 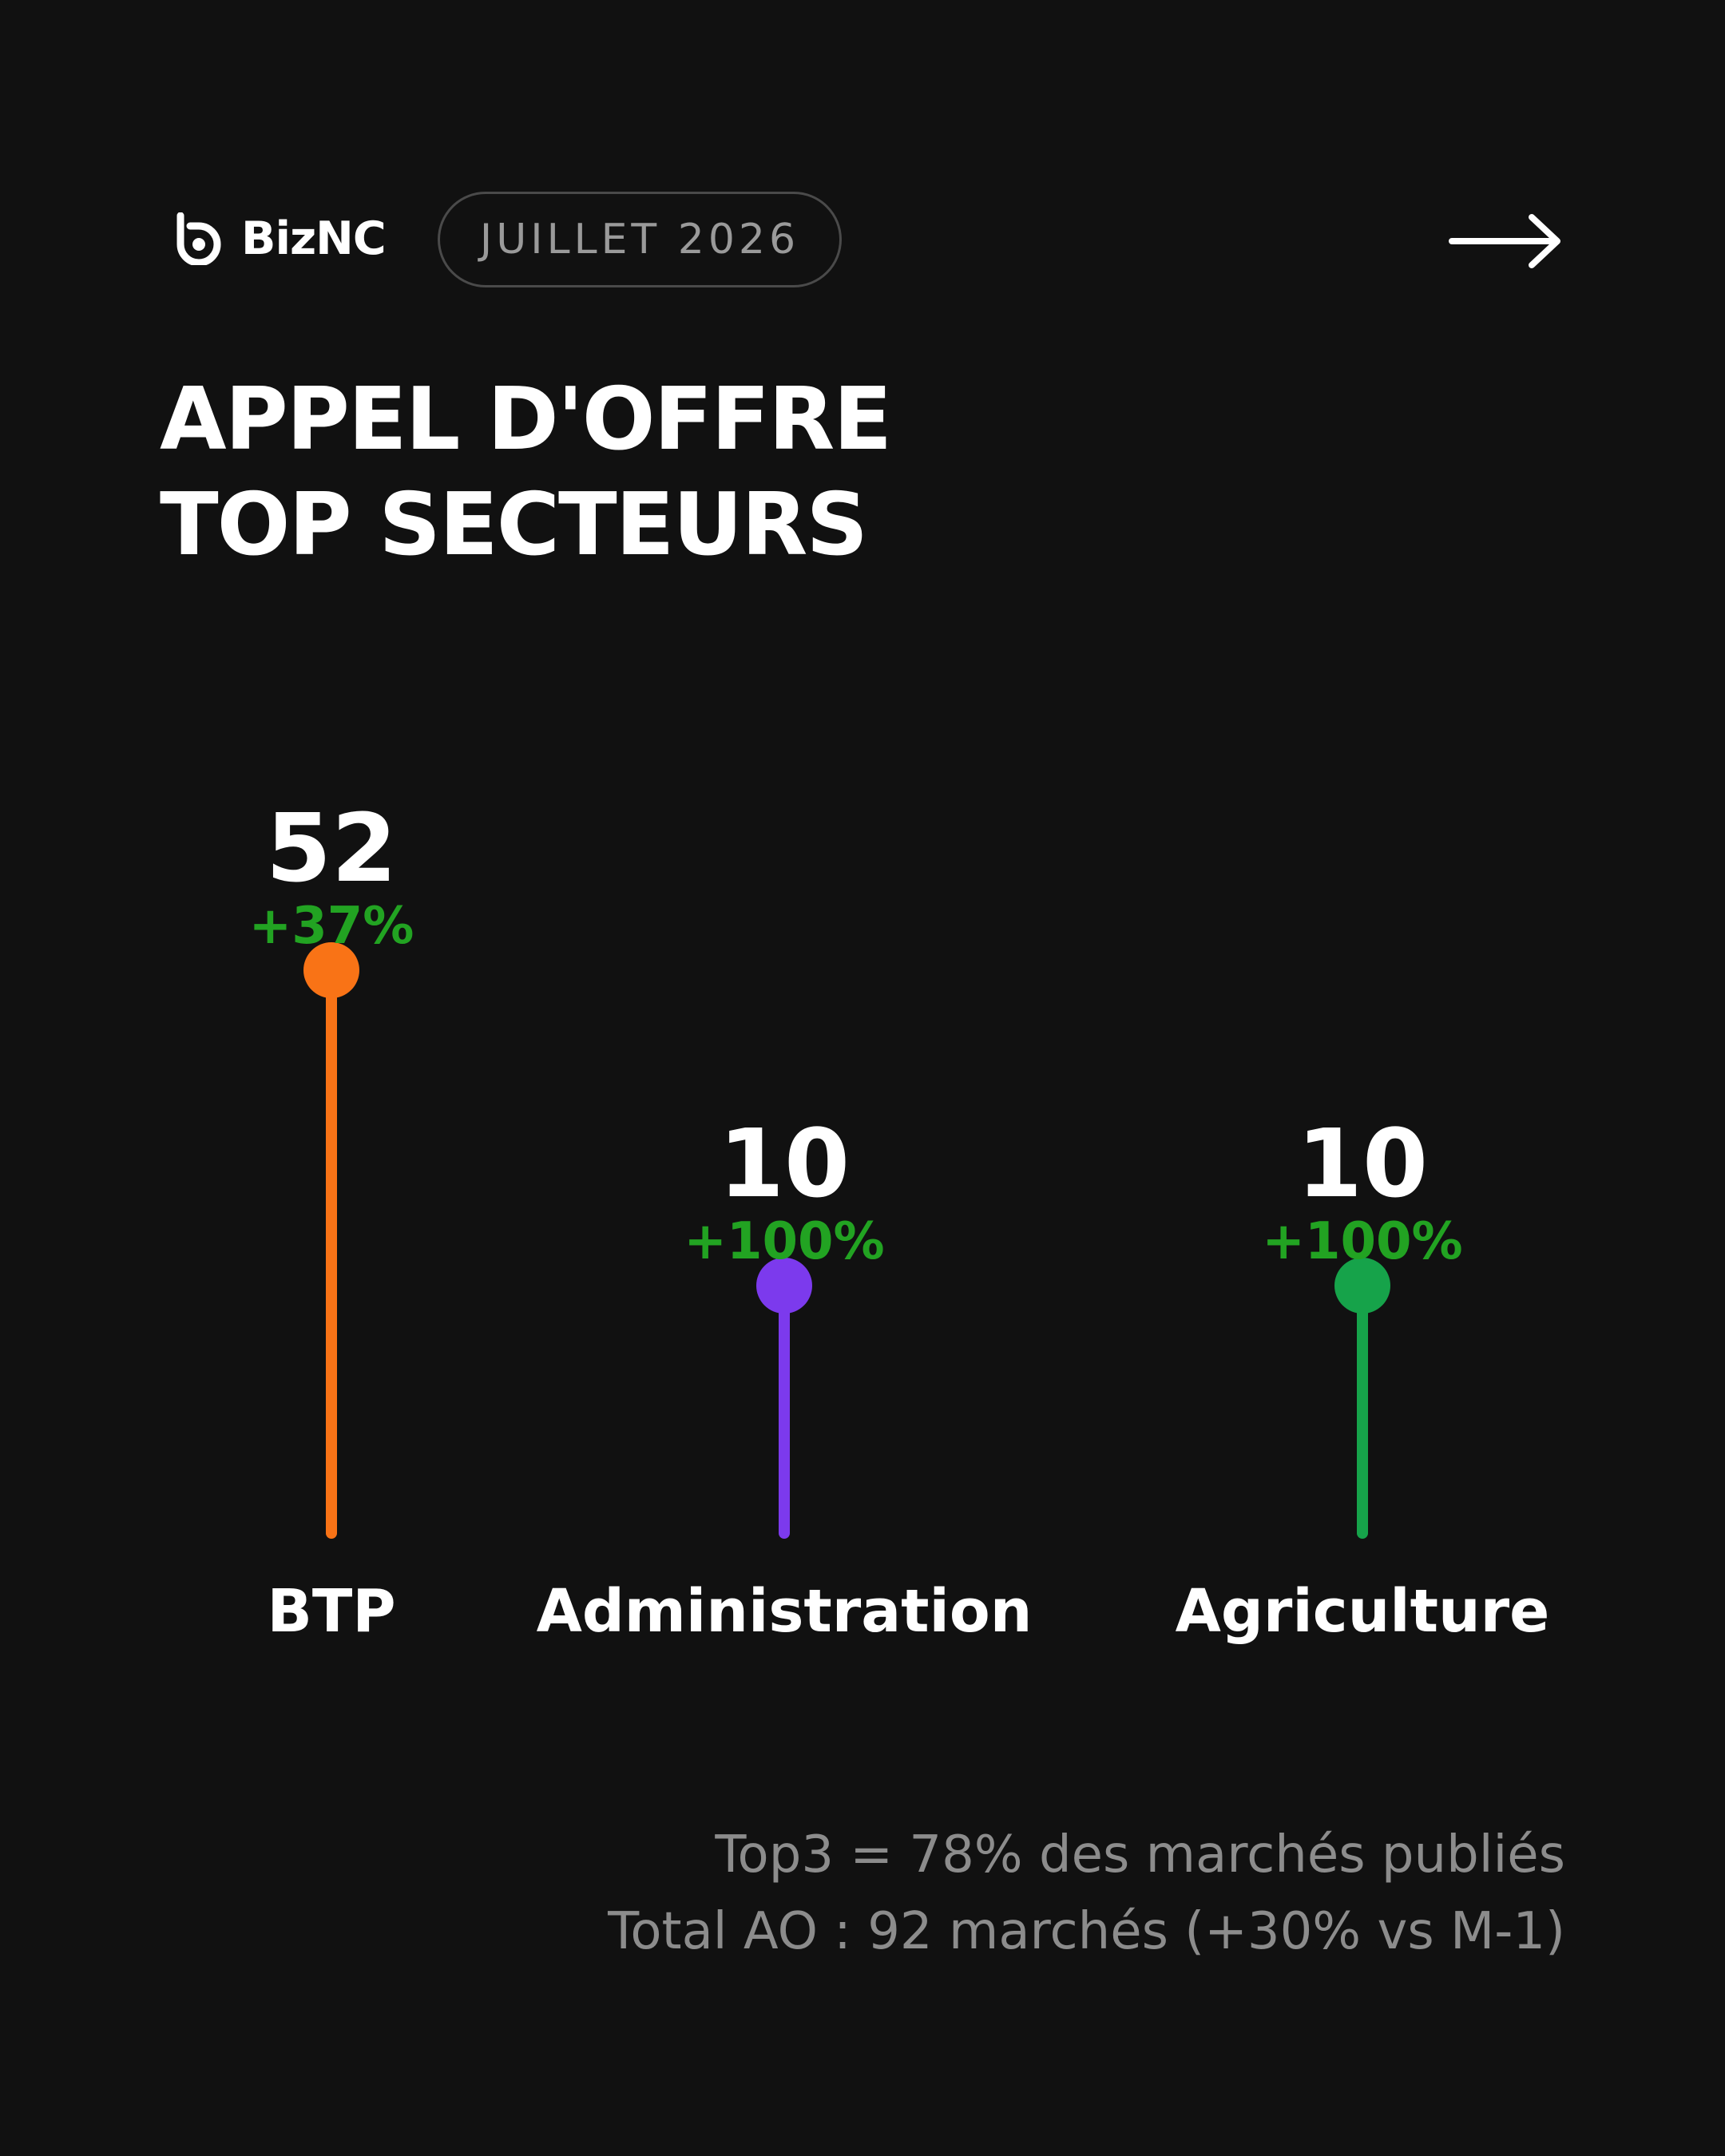 What do you see at coordinates (1363, 1611) in the screenshot?
I see `category-label-2: Agriculture` at bounding box center [1363, 1611].